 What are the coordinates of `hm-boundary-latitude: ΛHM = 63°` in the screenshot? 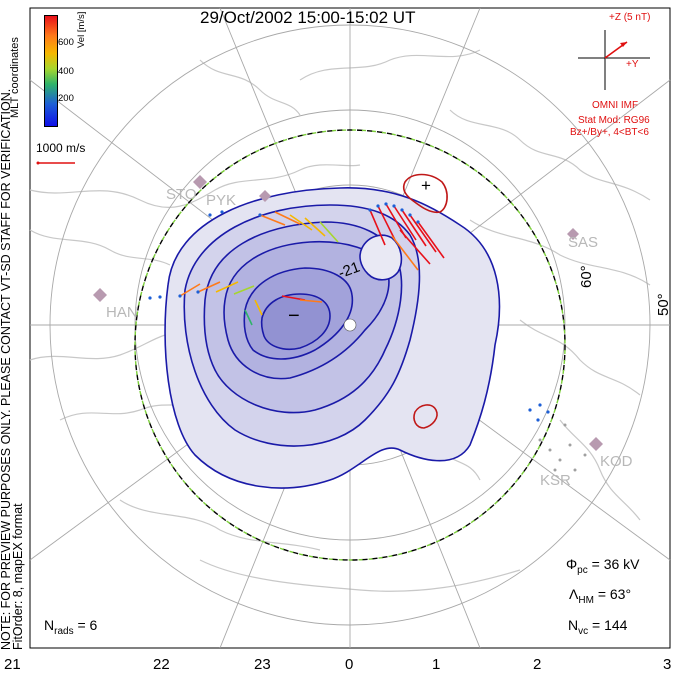 It's located at (600, 596).